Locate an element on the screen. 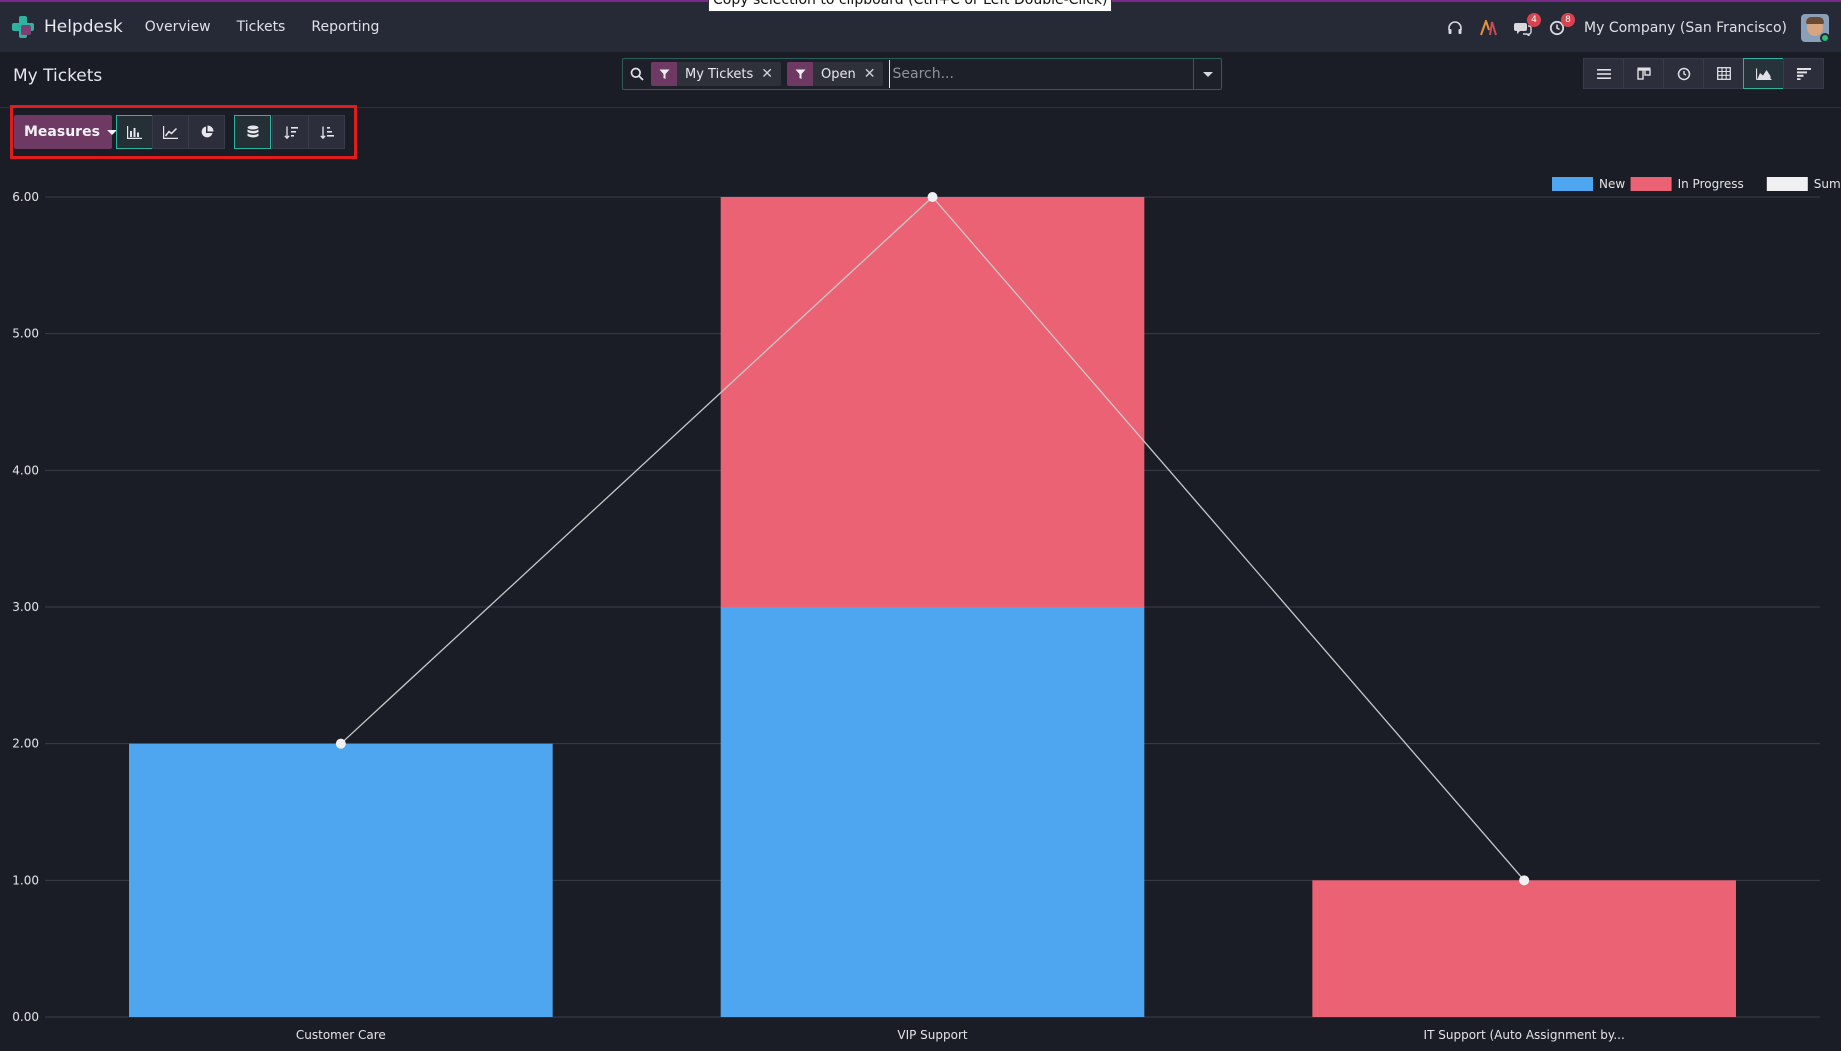 This screenshot has width=1841, height=1051. y-tick-label: 6.00 is located at coordinates (25, 197).